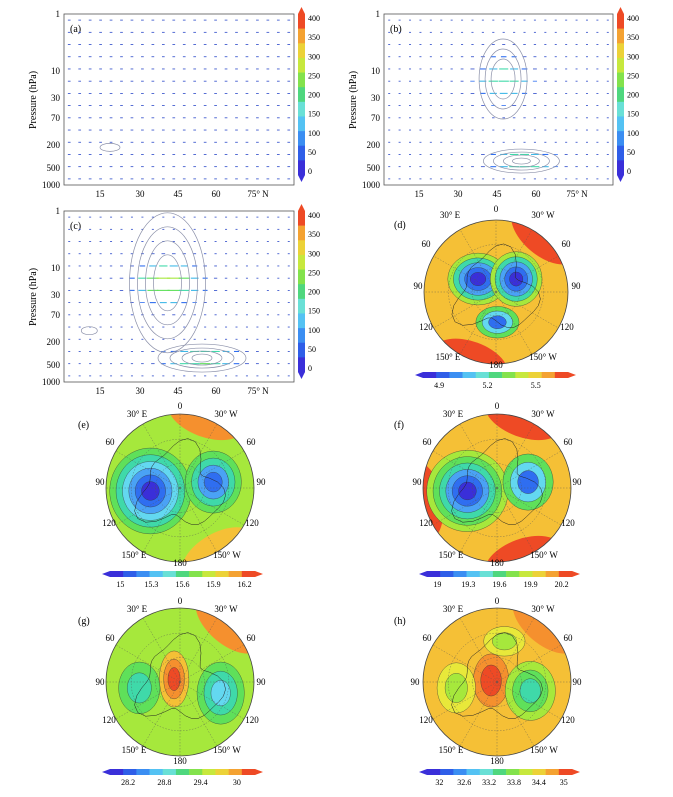 This screenshot has width=673, height=797. What do you see at coordinates (83, 425) in the screenshot?
I see `panel-label: (e)` at bounding box center [83, 425].